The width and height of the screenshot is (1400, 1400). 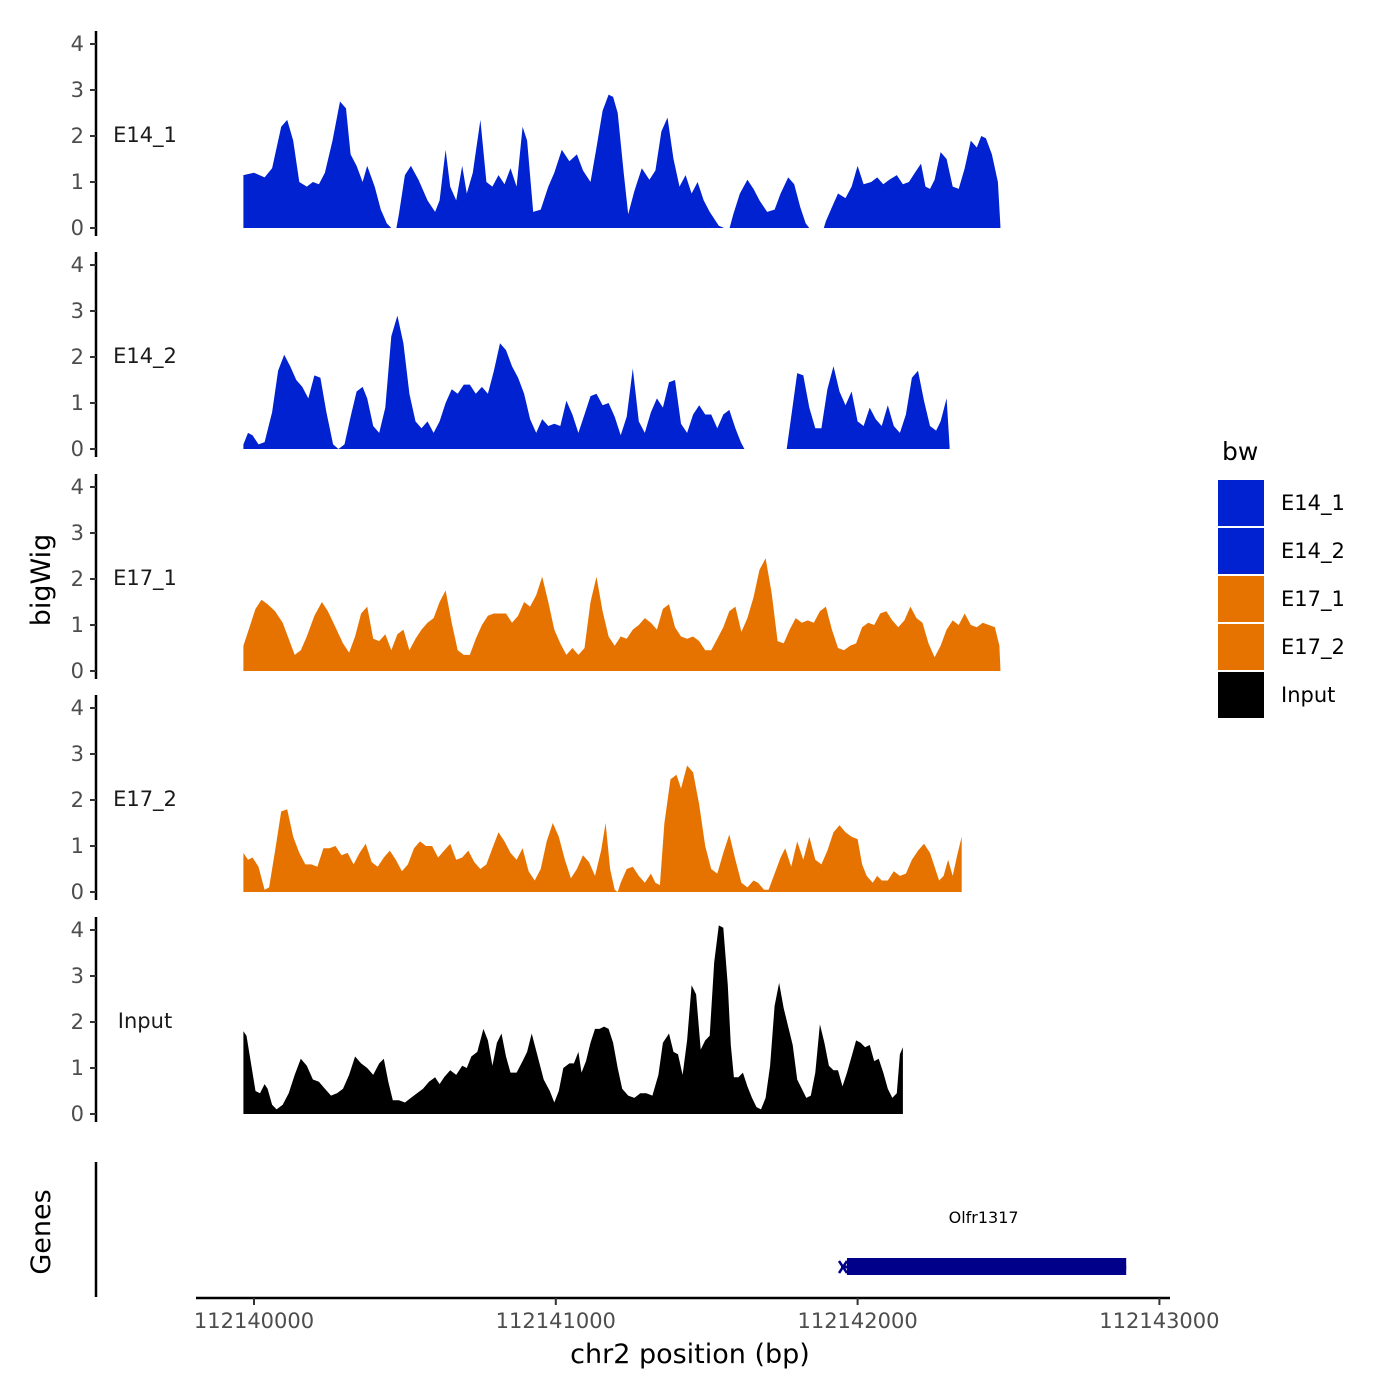 I want to click on coverage-area-input, so click(x=573, y=1019).